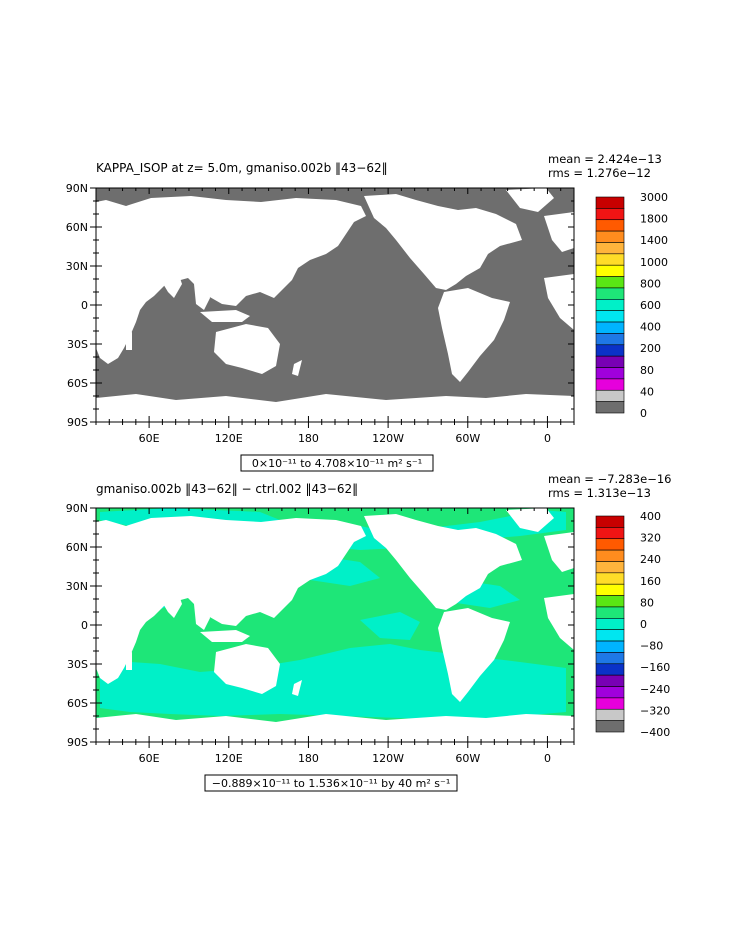  What do you see at coordinates (647, 391) in the screenshot?
I see `colorbar-label: 40` at bounding box center [647, 391].